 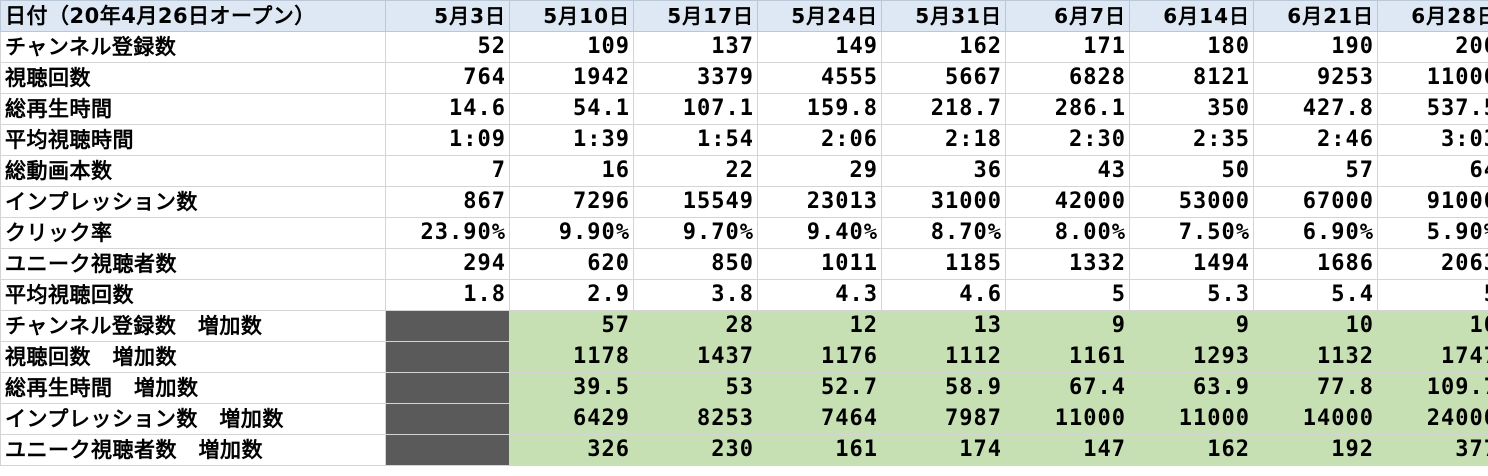 What do you see at coordinates (943, 264) in the screenshot?
I see `value-cell: 1185` at bounding box center [943, 264].